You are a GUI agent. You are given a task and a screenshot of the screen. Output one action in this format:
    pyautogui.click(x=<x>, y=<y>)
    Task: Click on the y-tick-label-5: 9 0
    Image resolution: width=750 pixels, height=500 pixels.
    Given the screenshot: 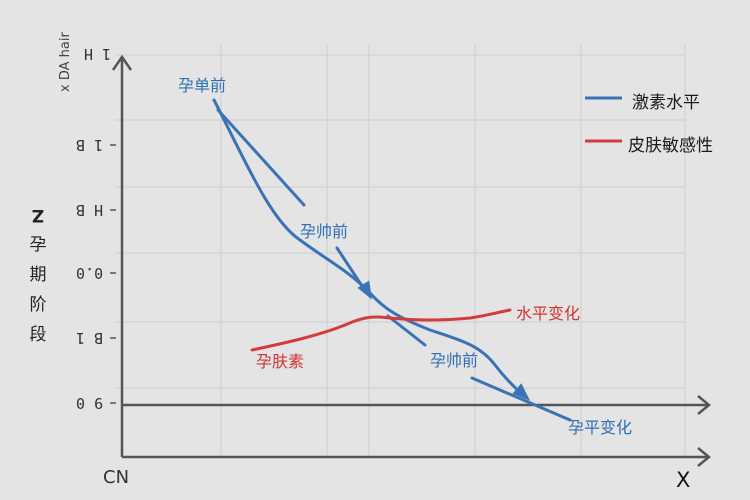 What is the action you would take?
    pyautogui.click(x=90, y=403)
    